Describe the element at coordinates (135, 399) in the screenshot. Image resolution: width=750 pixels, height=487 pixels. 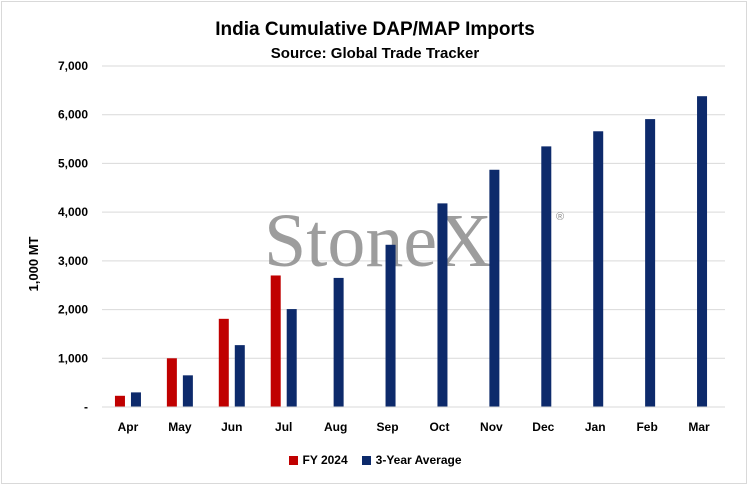
I see `bar-3yr-avg-apr` at that location.